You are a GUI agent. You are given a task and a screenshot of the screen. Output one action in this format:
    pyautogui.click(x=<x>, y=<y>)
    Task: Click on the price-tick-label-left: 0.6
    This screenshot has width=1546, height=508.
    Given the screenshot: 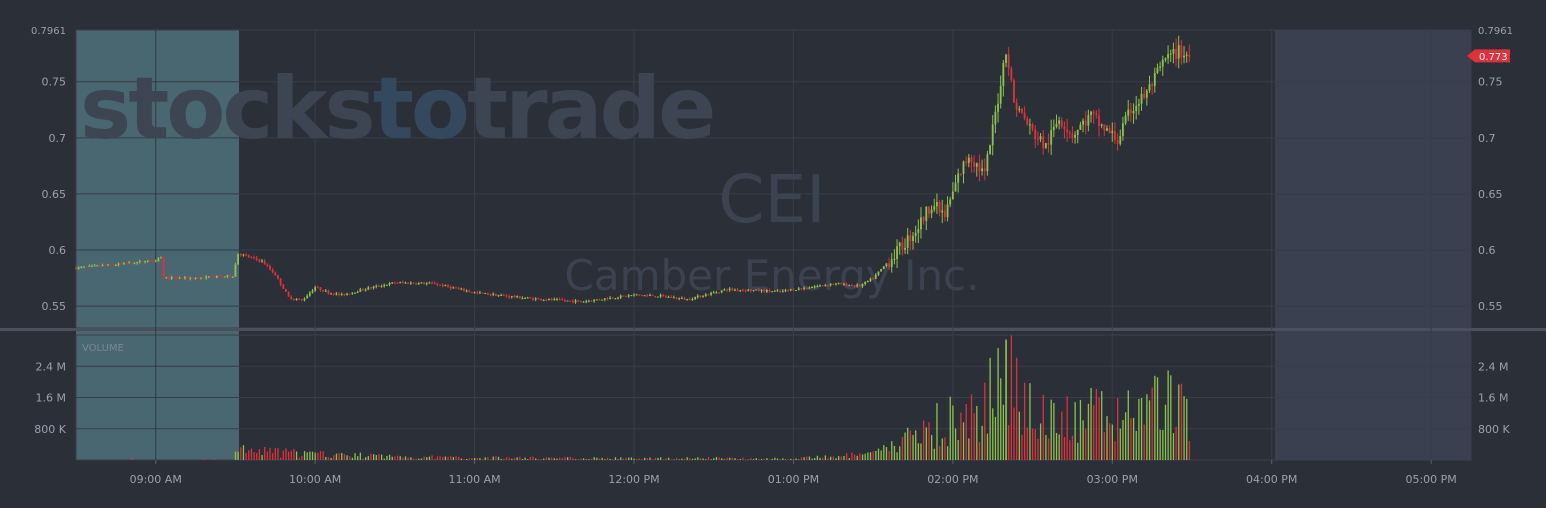 What is the action you would take?
    pyautogui.click(x=58, y=250)
    